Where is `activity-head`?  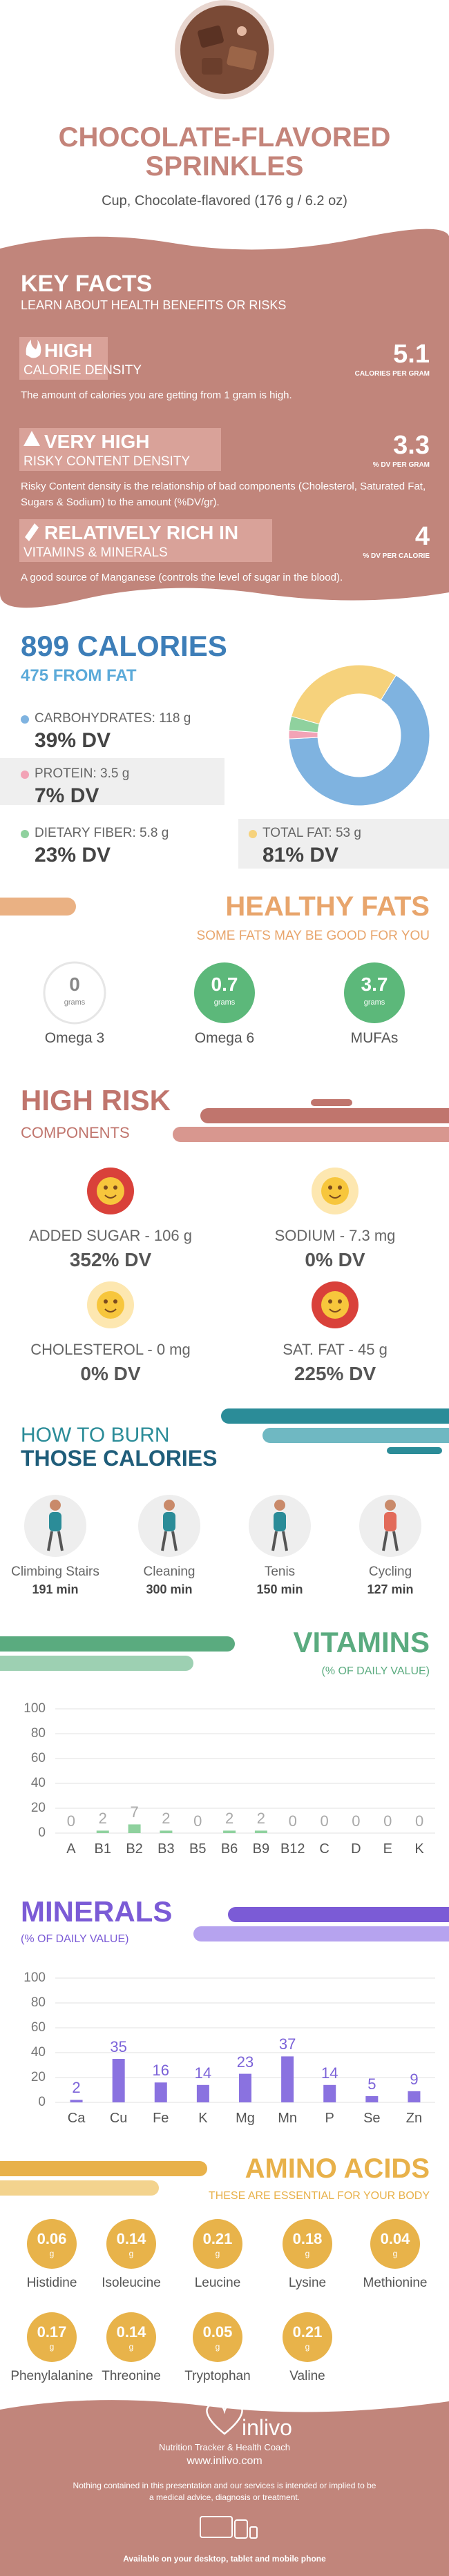 activity-head is located at coordinates (169, 1505).